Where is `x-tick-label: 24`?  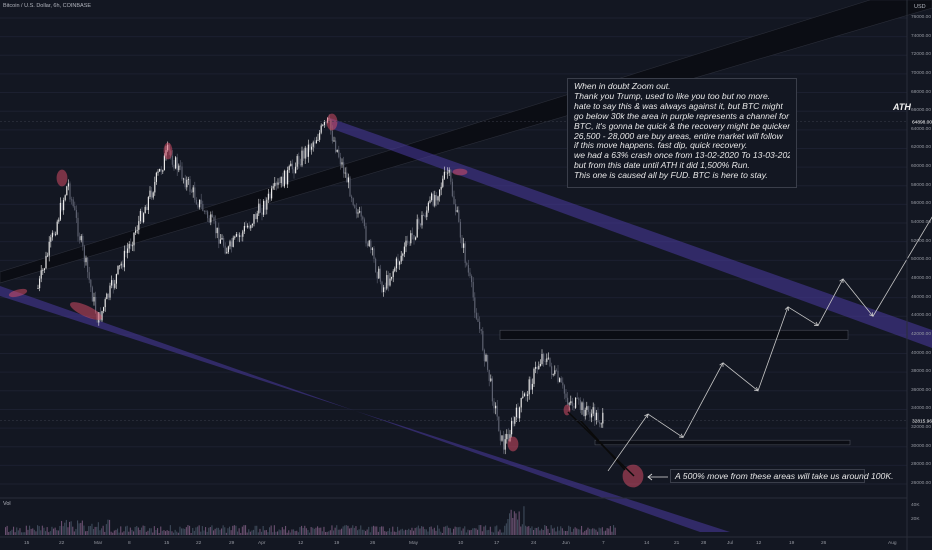 x-tick-label: 24 is located at coordinates (534, 543).